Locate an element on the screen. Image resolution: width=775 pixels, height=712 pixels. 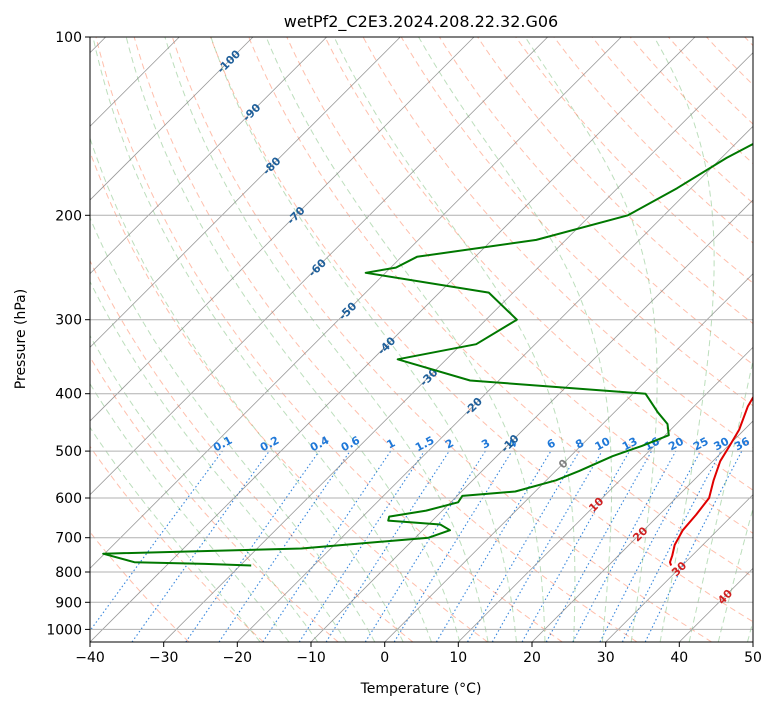
y-axis-label: Pressure (hPa) is located at coordinates (21, 339).